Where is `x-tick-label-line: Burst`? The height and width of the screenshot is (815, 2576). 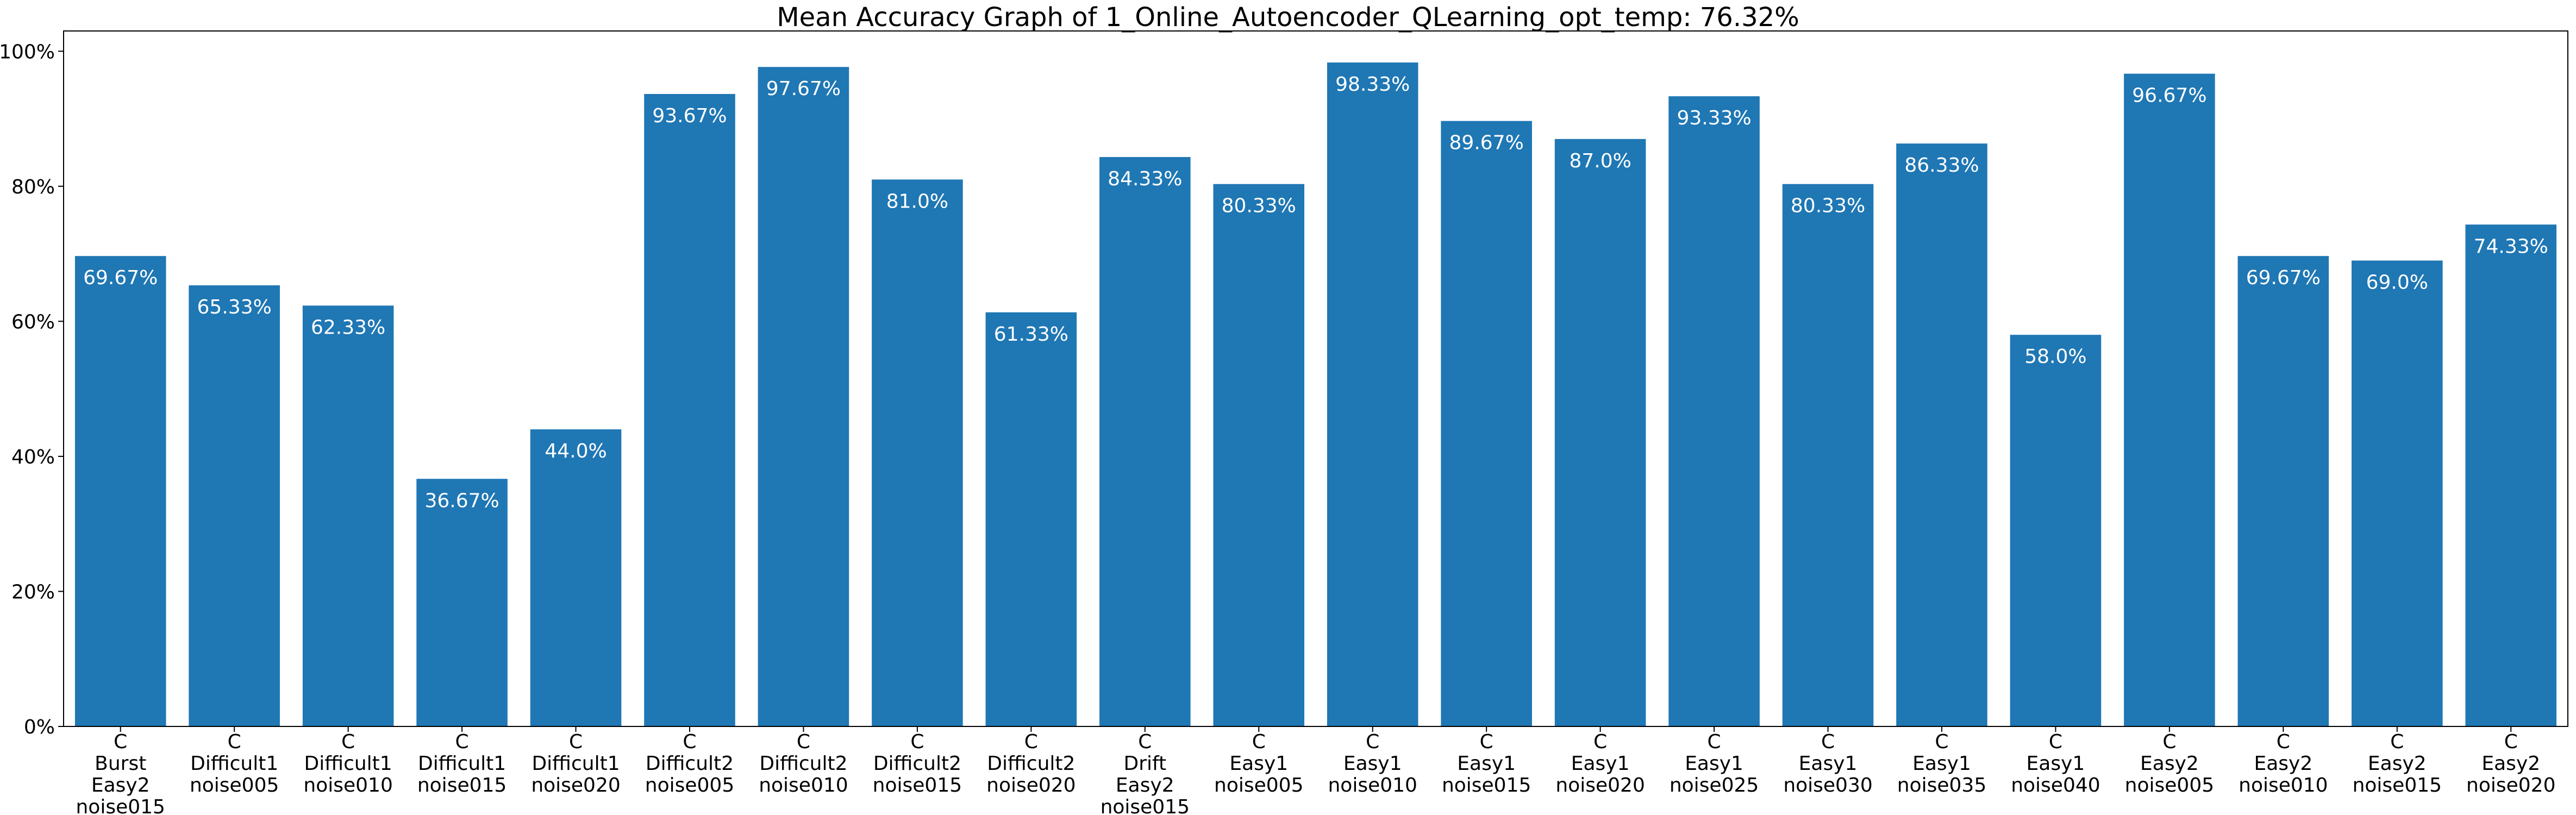 x-tick-label-line: Burst is located at coordinates (120, 764).